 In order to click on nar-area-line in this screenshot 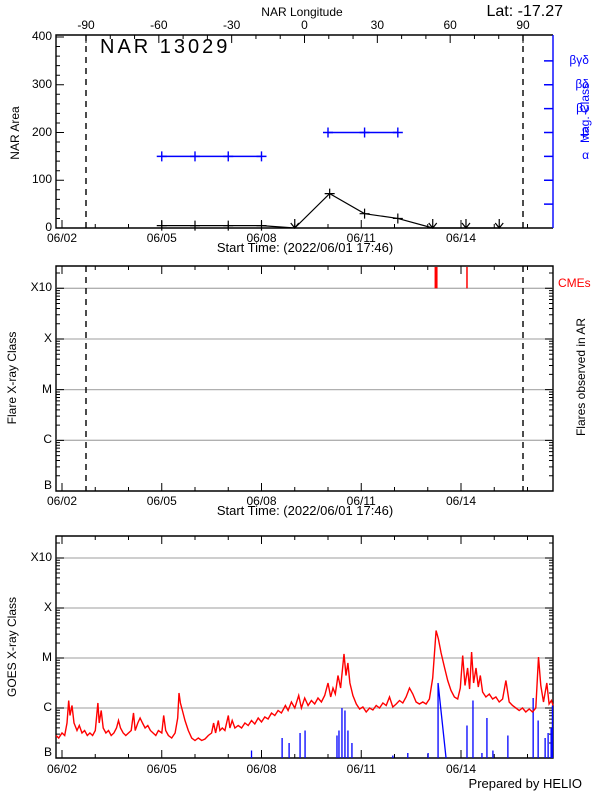, I will do `click(330, 210)`.